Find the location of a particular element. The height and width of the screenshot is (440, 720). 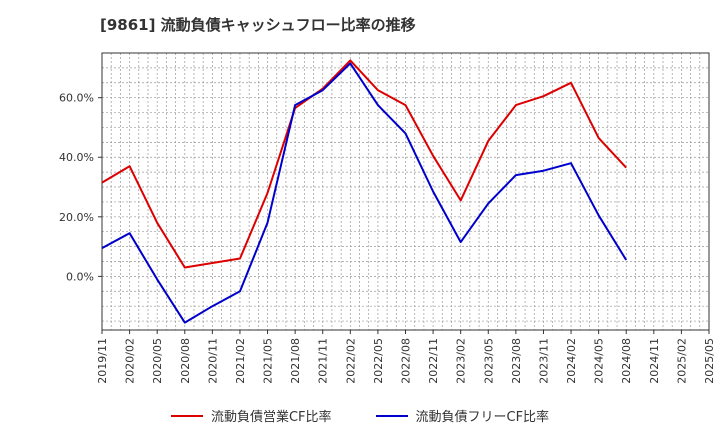

x-tick-label: 2022/08 is located at coordinates (406, 361).